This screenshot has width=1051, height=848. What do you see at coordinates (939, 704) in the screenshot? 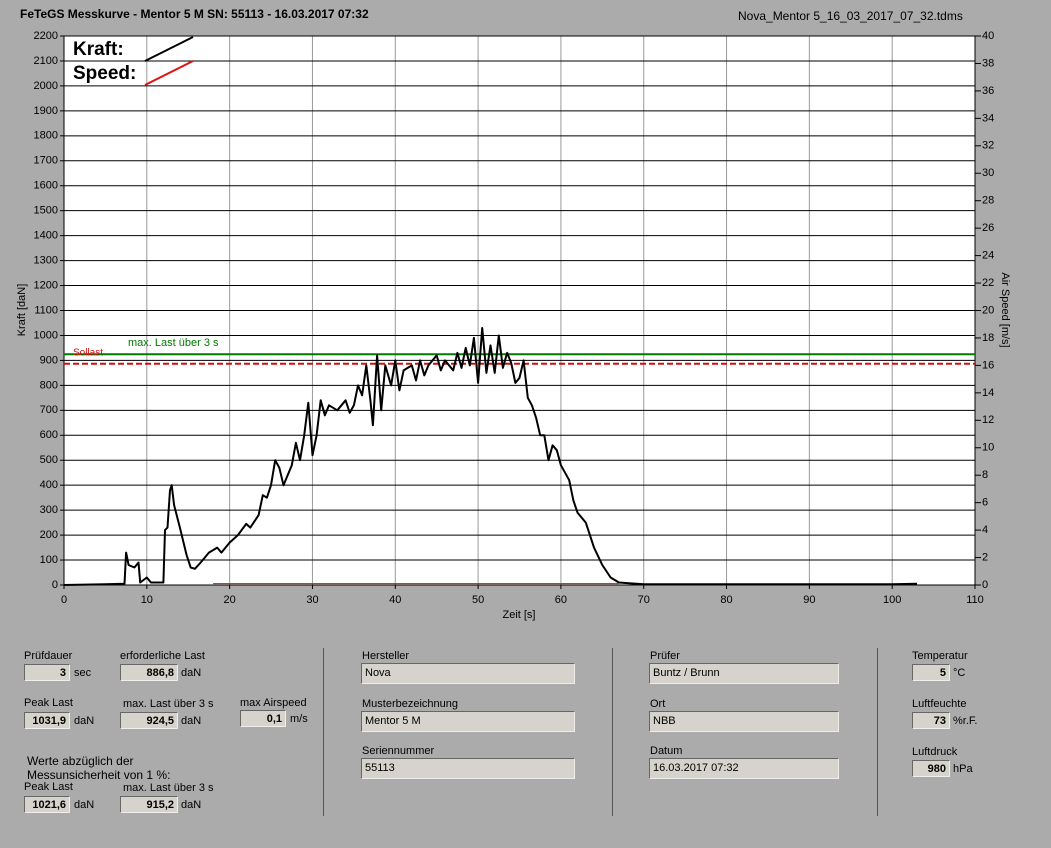
I see `field-label: Luftfeuchte` at bounding box center [939, 704].